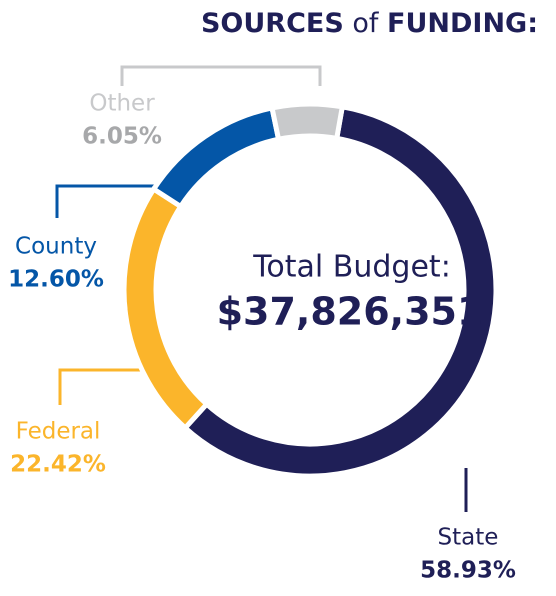  Describe the element at coordinates (122, 137) in the screenshot. I see `segment-value-label: 6.05%` at that location.